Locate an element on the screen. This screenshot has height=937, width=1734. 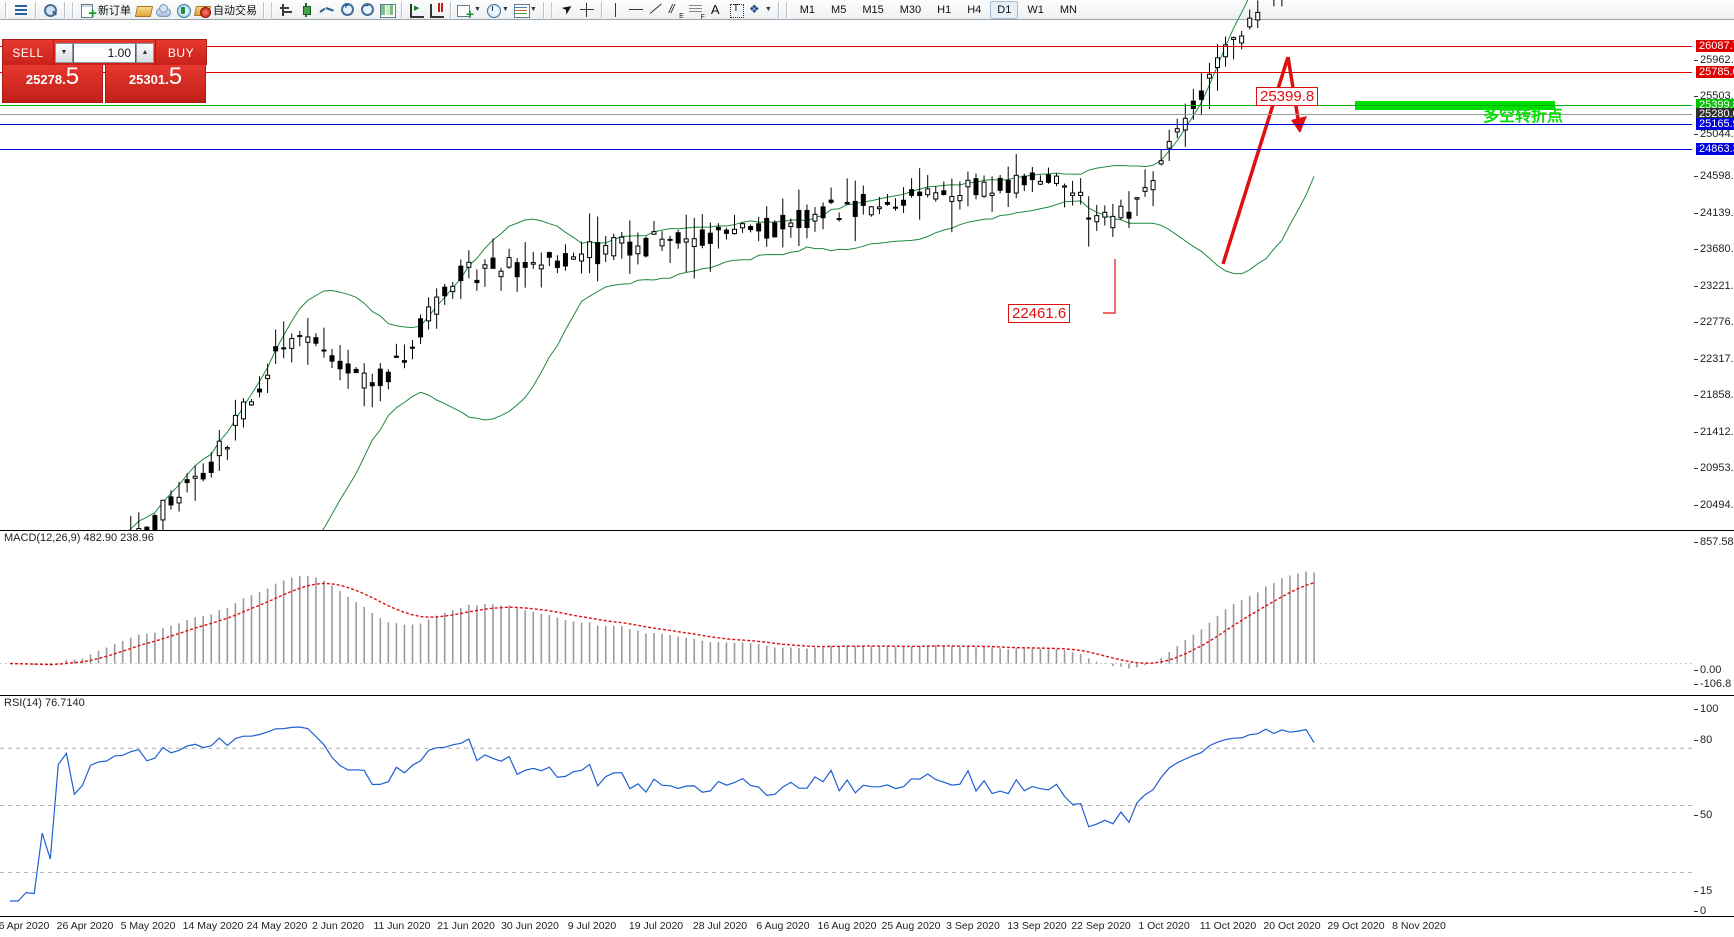
volume-stepper: ▼ 1.00 ▲ is located at coordinates (104, 52).